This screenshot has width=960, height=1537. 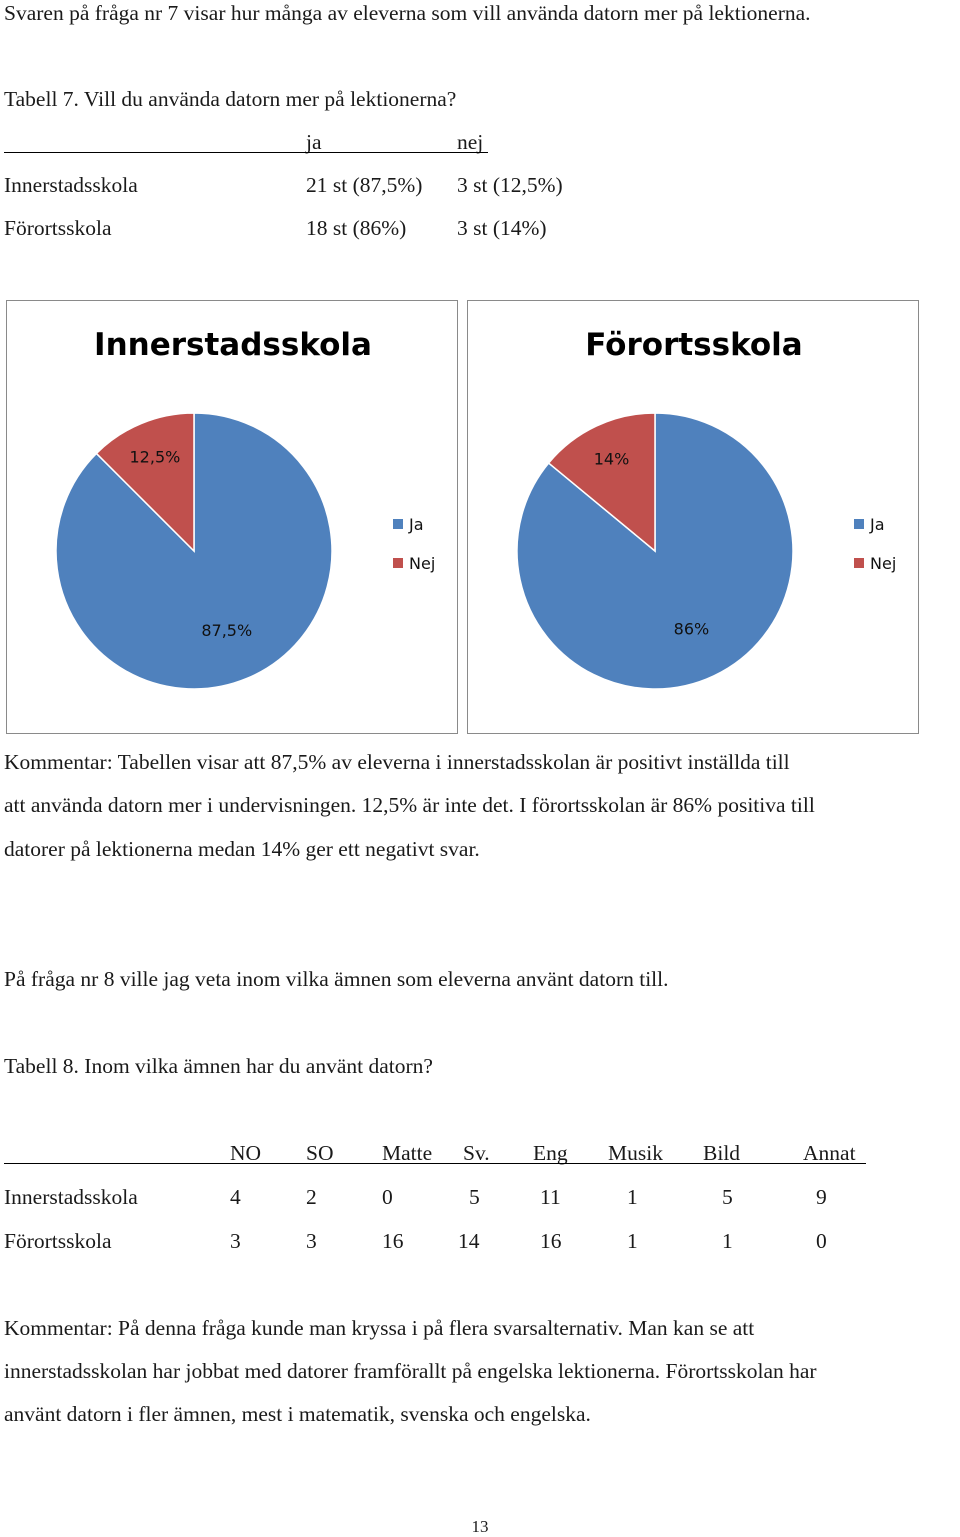 I want to click on data-label: 14%, so click(x=612, y=459).